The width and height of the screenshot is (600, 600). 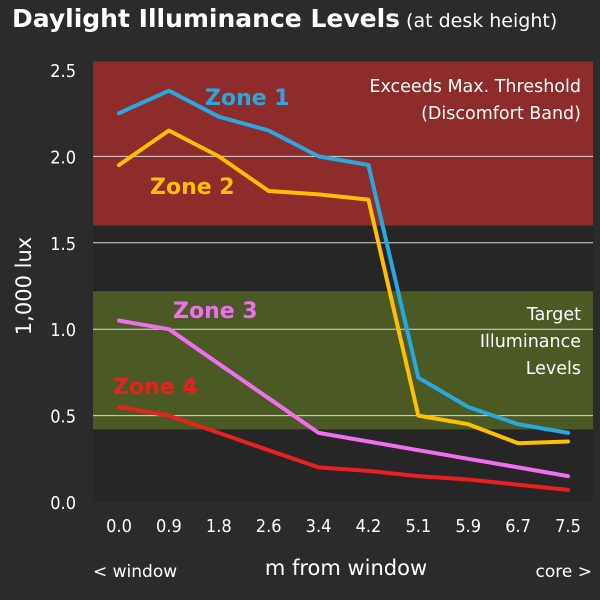 I want to click on series-label-zone-4: Zone 4, so click(x=155, y=387).